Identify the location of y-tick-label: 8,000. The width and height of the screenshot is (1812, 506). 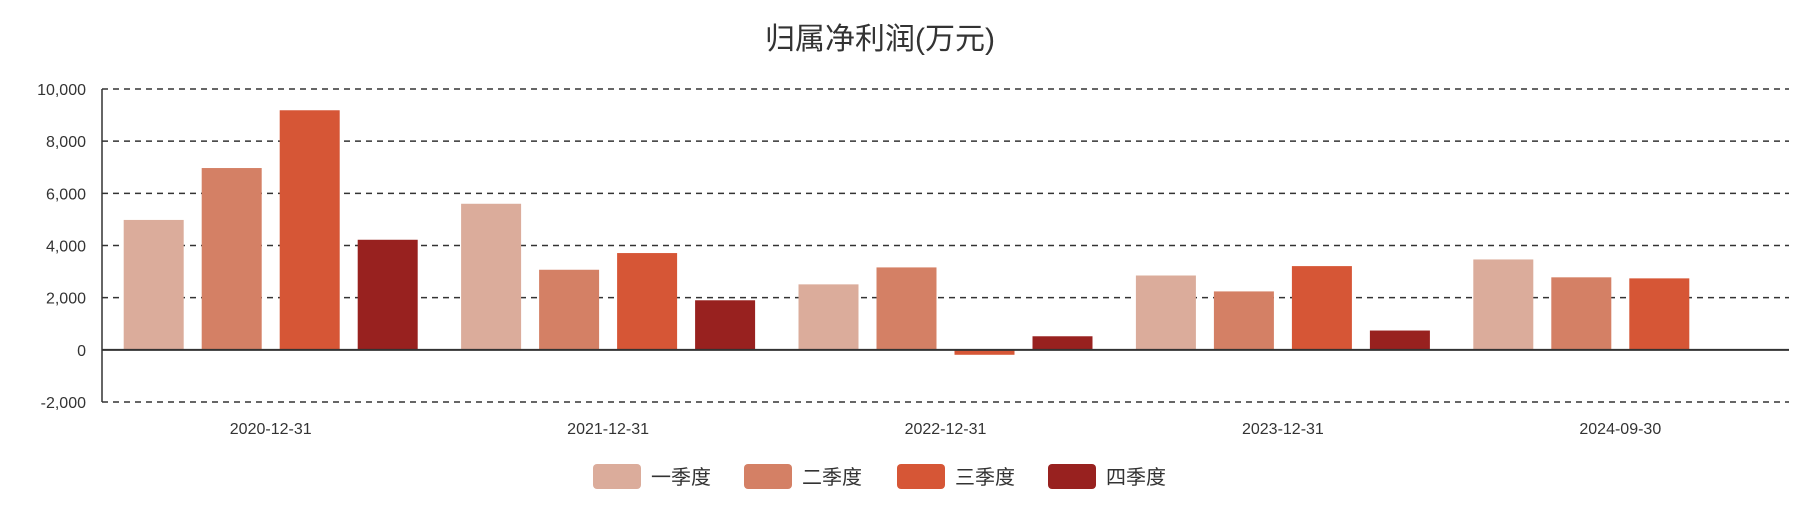
(66, 142).